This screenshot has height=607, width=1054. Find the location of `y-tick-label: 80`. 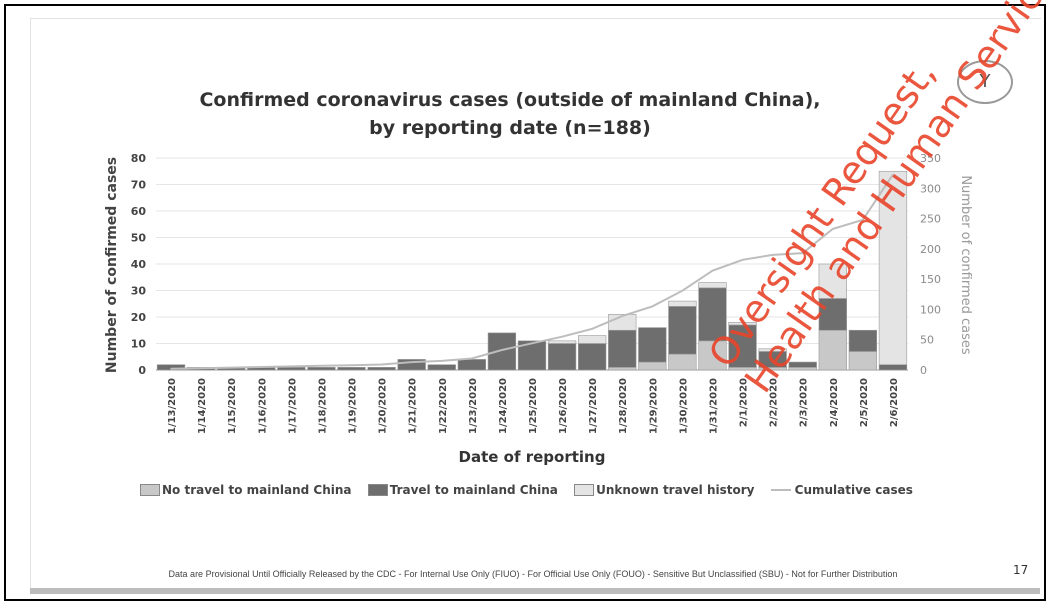

y-tick-label: 80 is located at coordinates (139, 158).